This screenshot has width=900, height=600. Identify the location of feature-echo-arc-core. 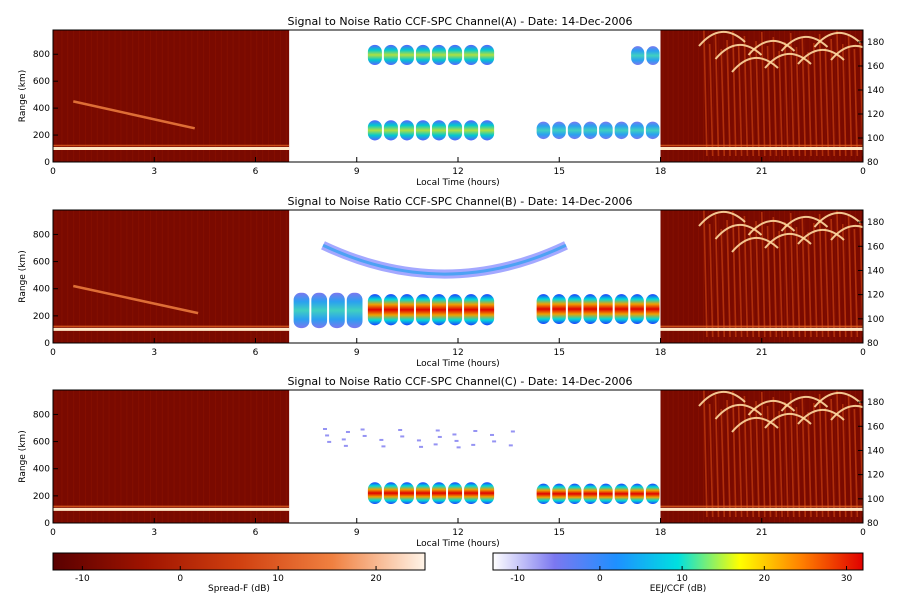
(444, 259).